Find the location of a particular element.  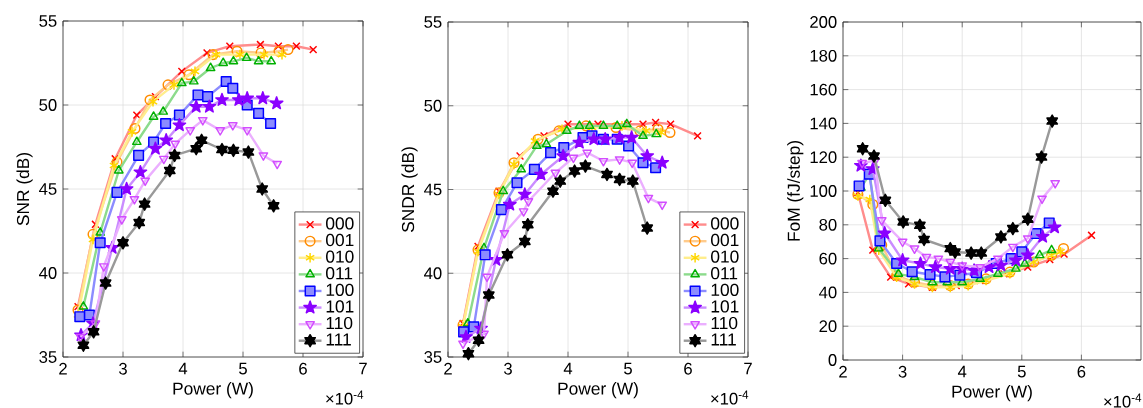

y-tick-label: 200 is located at coordinates (823, 22).